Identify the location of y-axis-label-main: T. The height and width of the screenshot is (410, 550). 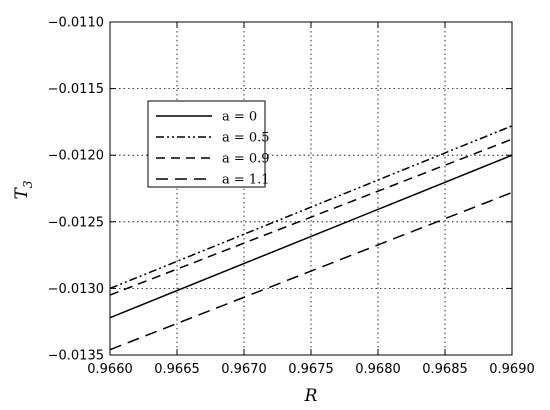
(22, 192).